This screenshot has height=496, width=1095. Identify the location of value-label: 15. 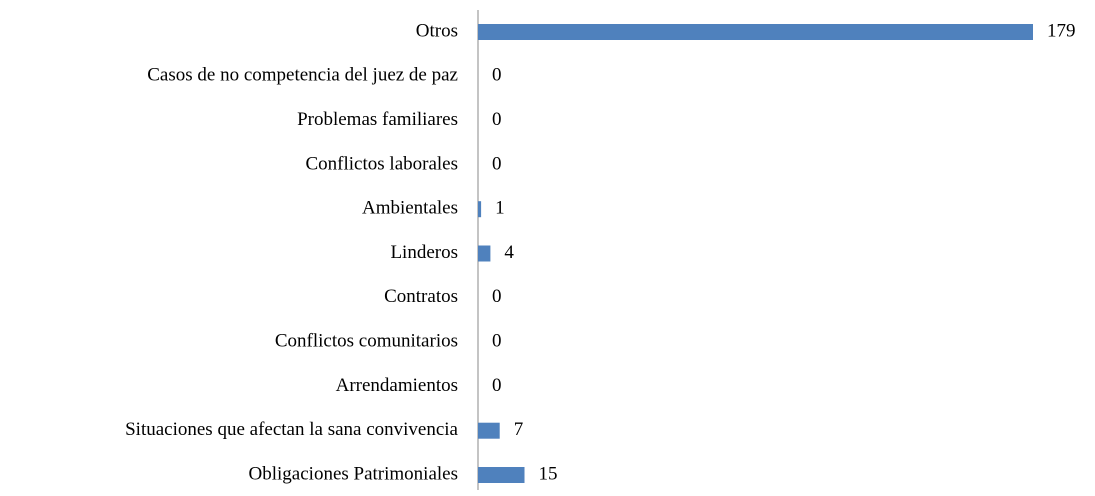
(548, 473).